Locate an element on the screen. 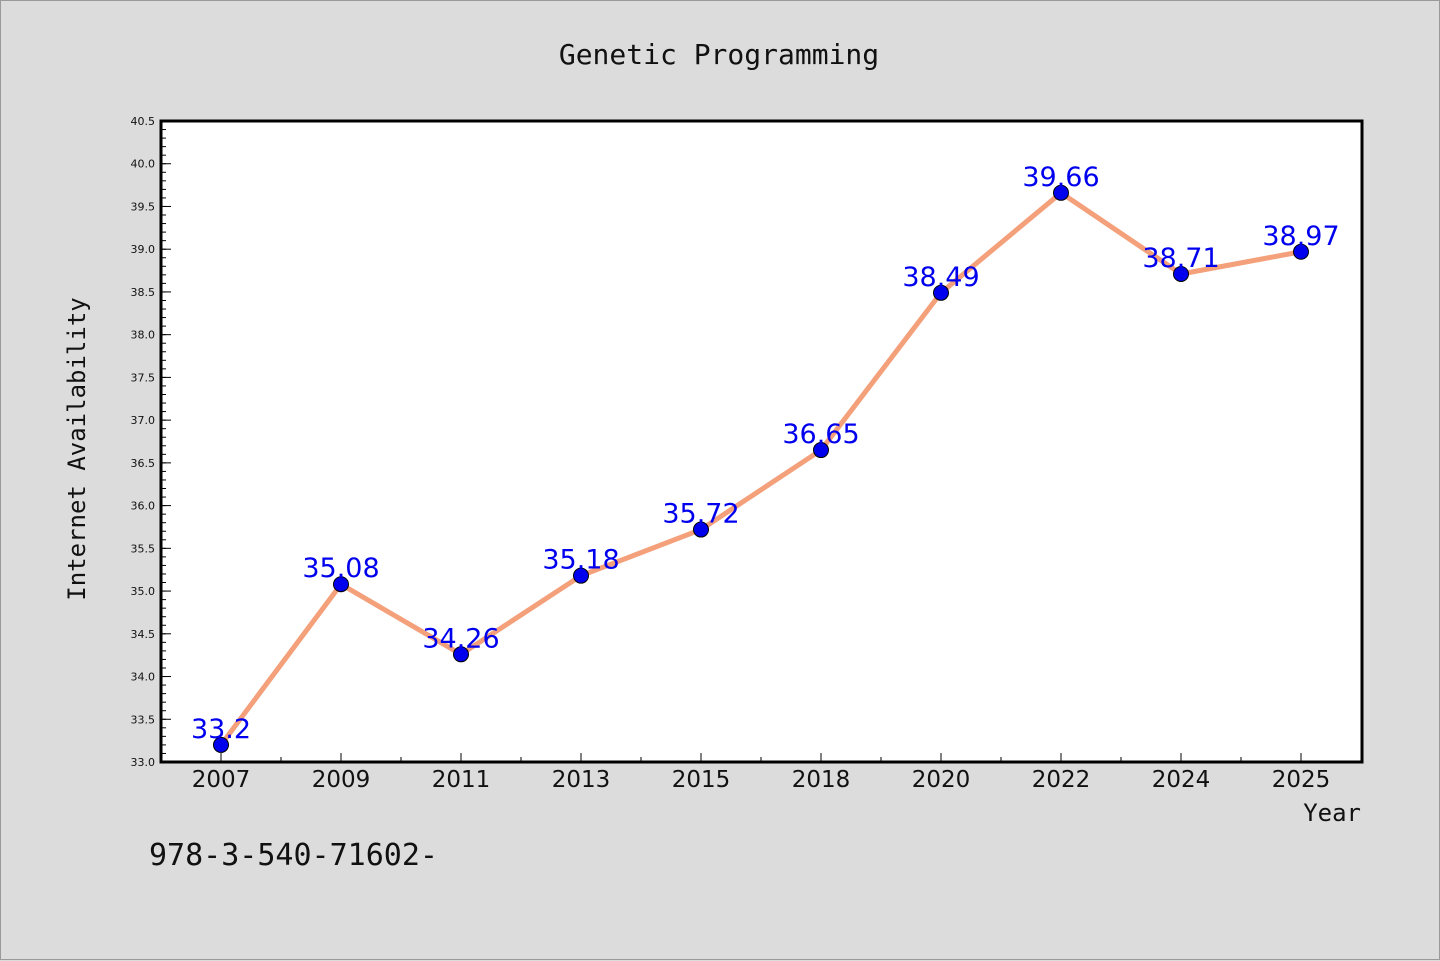 The height and width of the screenshot is (961, 1440). y-tick-label: 35.0 is located at coordinates (143, 591).